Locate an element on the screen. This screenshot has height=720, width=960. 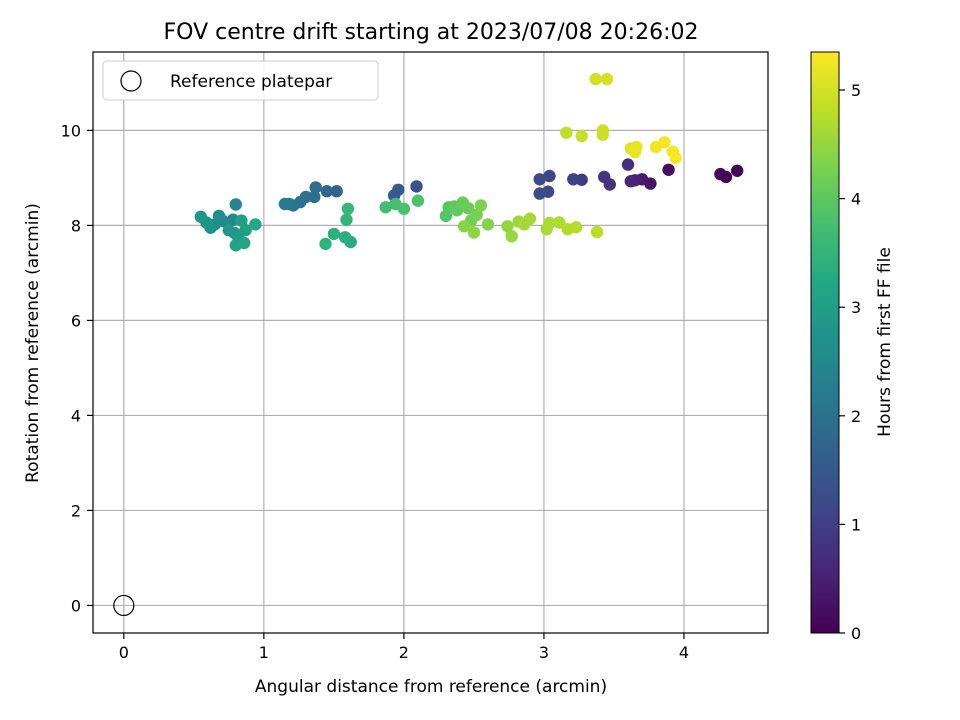
y-tick-label: 2 is located at coordinates (76, 510).